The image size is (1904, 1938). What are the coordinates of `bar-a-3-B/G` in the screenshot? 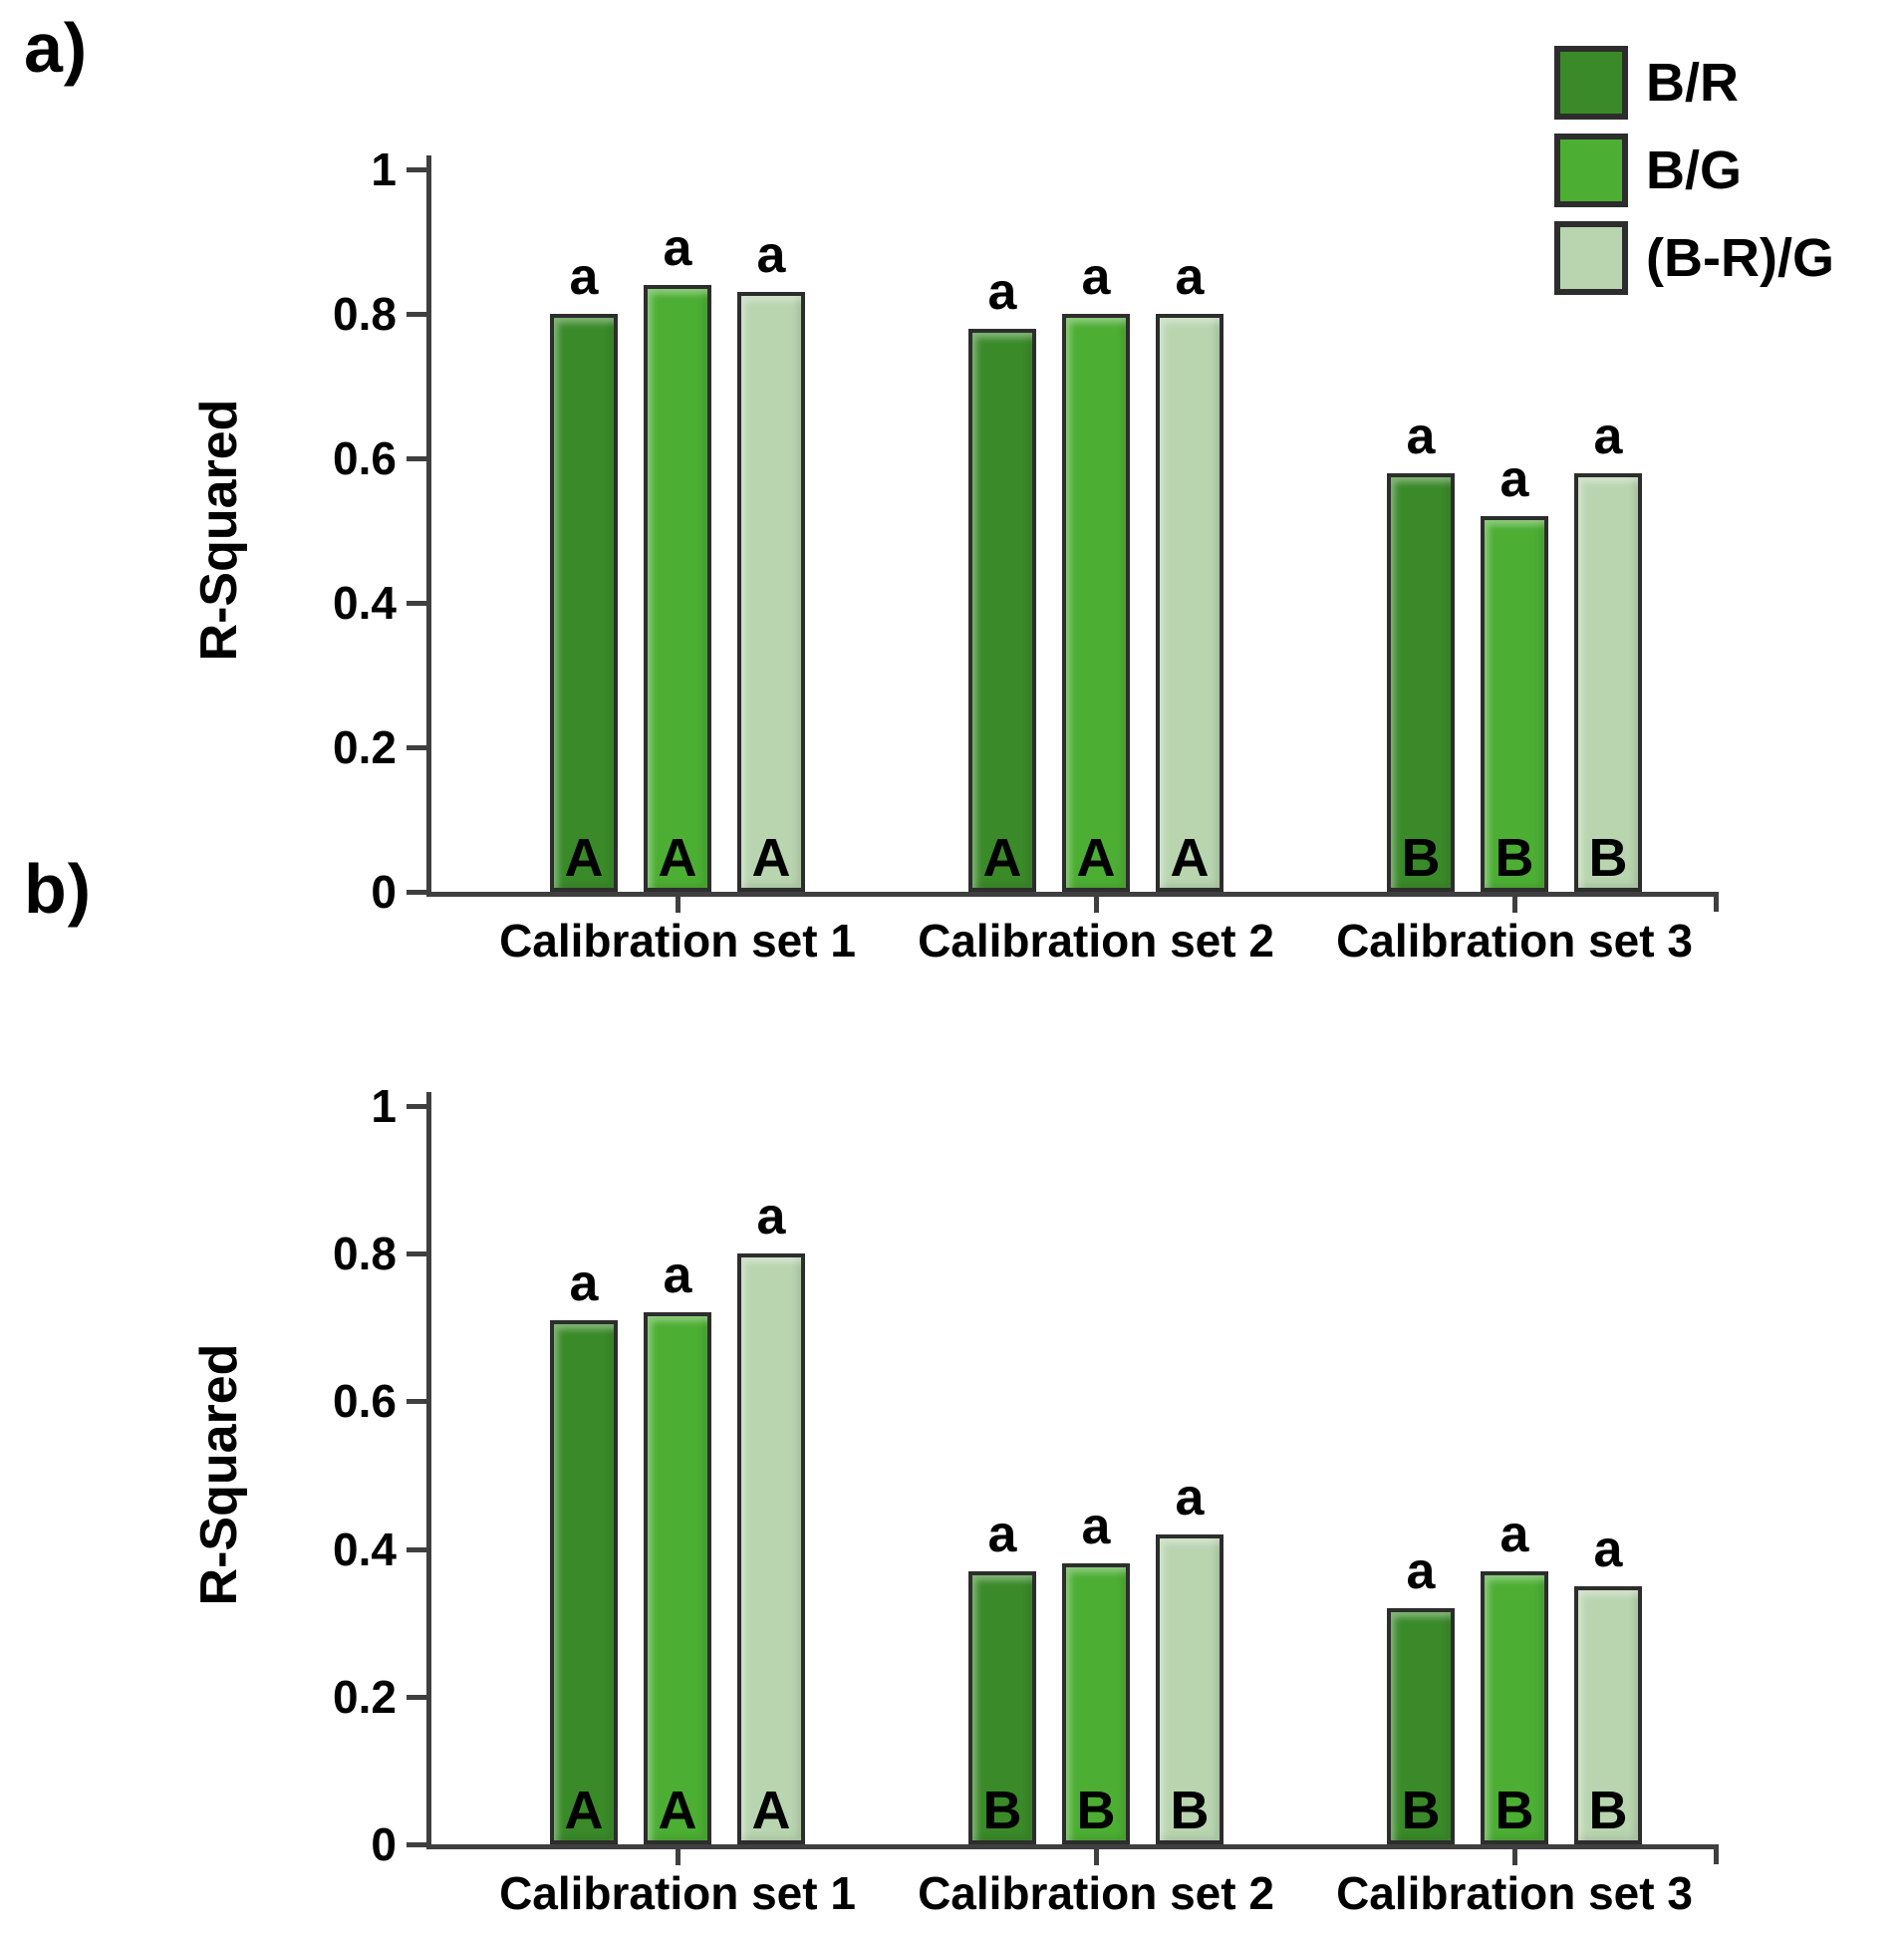 It's located at (1514, 704).